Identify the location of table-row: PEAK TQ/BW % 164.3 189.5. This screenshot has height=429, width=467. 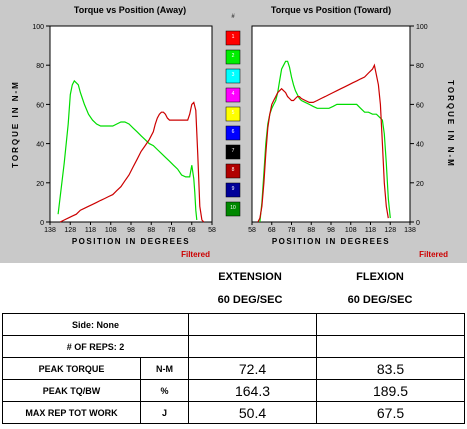
(234, 390).